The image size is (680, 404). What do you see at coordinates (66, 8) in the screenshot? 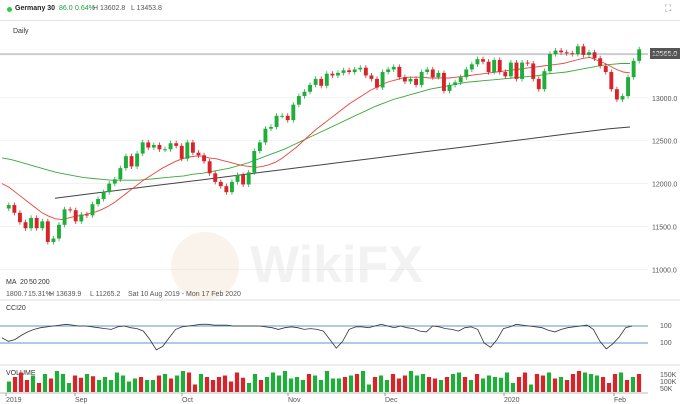
I see `price-change: 86.0` at bounding box center [66, 8].